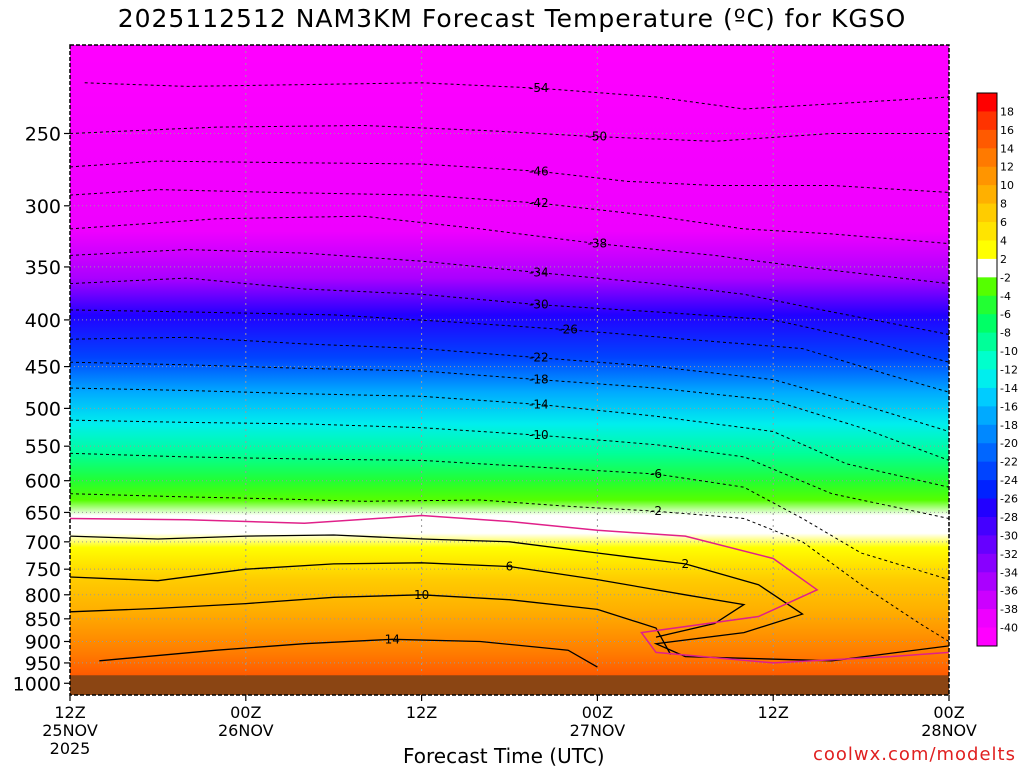  Describe the element at coordinates (598, 244) in the screenshot. I see `isotherm-label: -38` at that location.